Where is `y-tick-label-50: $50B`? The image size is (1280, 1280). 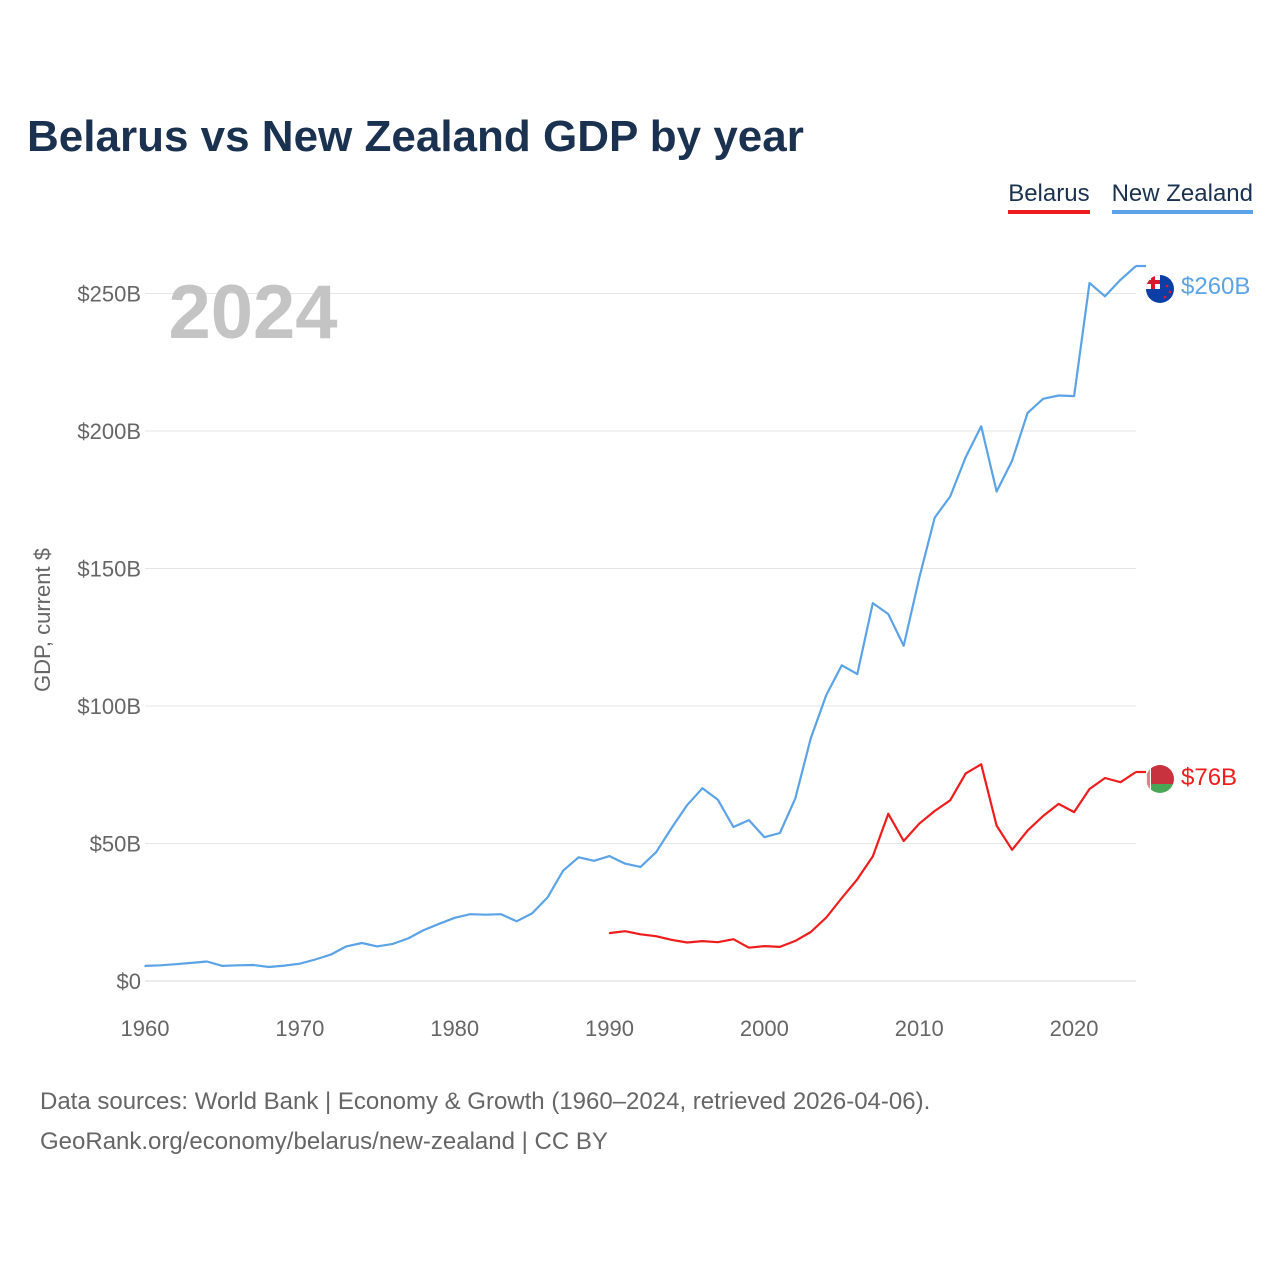 y-tick-label-50: $50B is located at coordinates (115, 844).